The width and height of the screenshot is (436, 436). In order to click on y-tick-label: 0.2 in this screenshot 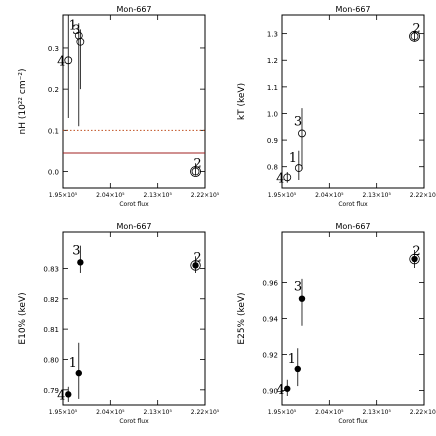, I will do `click(53, 90)`.